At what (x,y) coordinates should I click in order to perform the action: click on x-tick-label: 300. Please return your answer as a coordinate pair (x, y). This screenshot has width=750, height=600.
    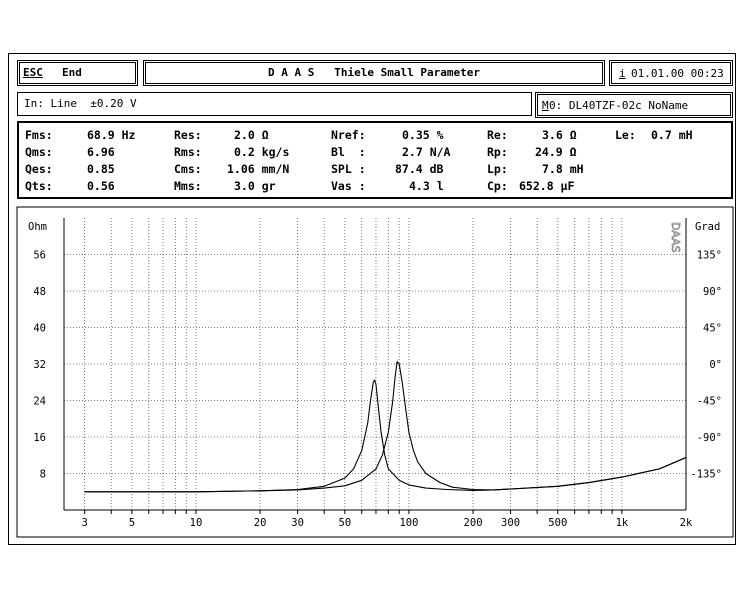
    Looking at the image, I should click on (510, 523).